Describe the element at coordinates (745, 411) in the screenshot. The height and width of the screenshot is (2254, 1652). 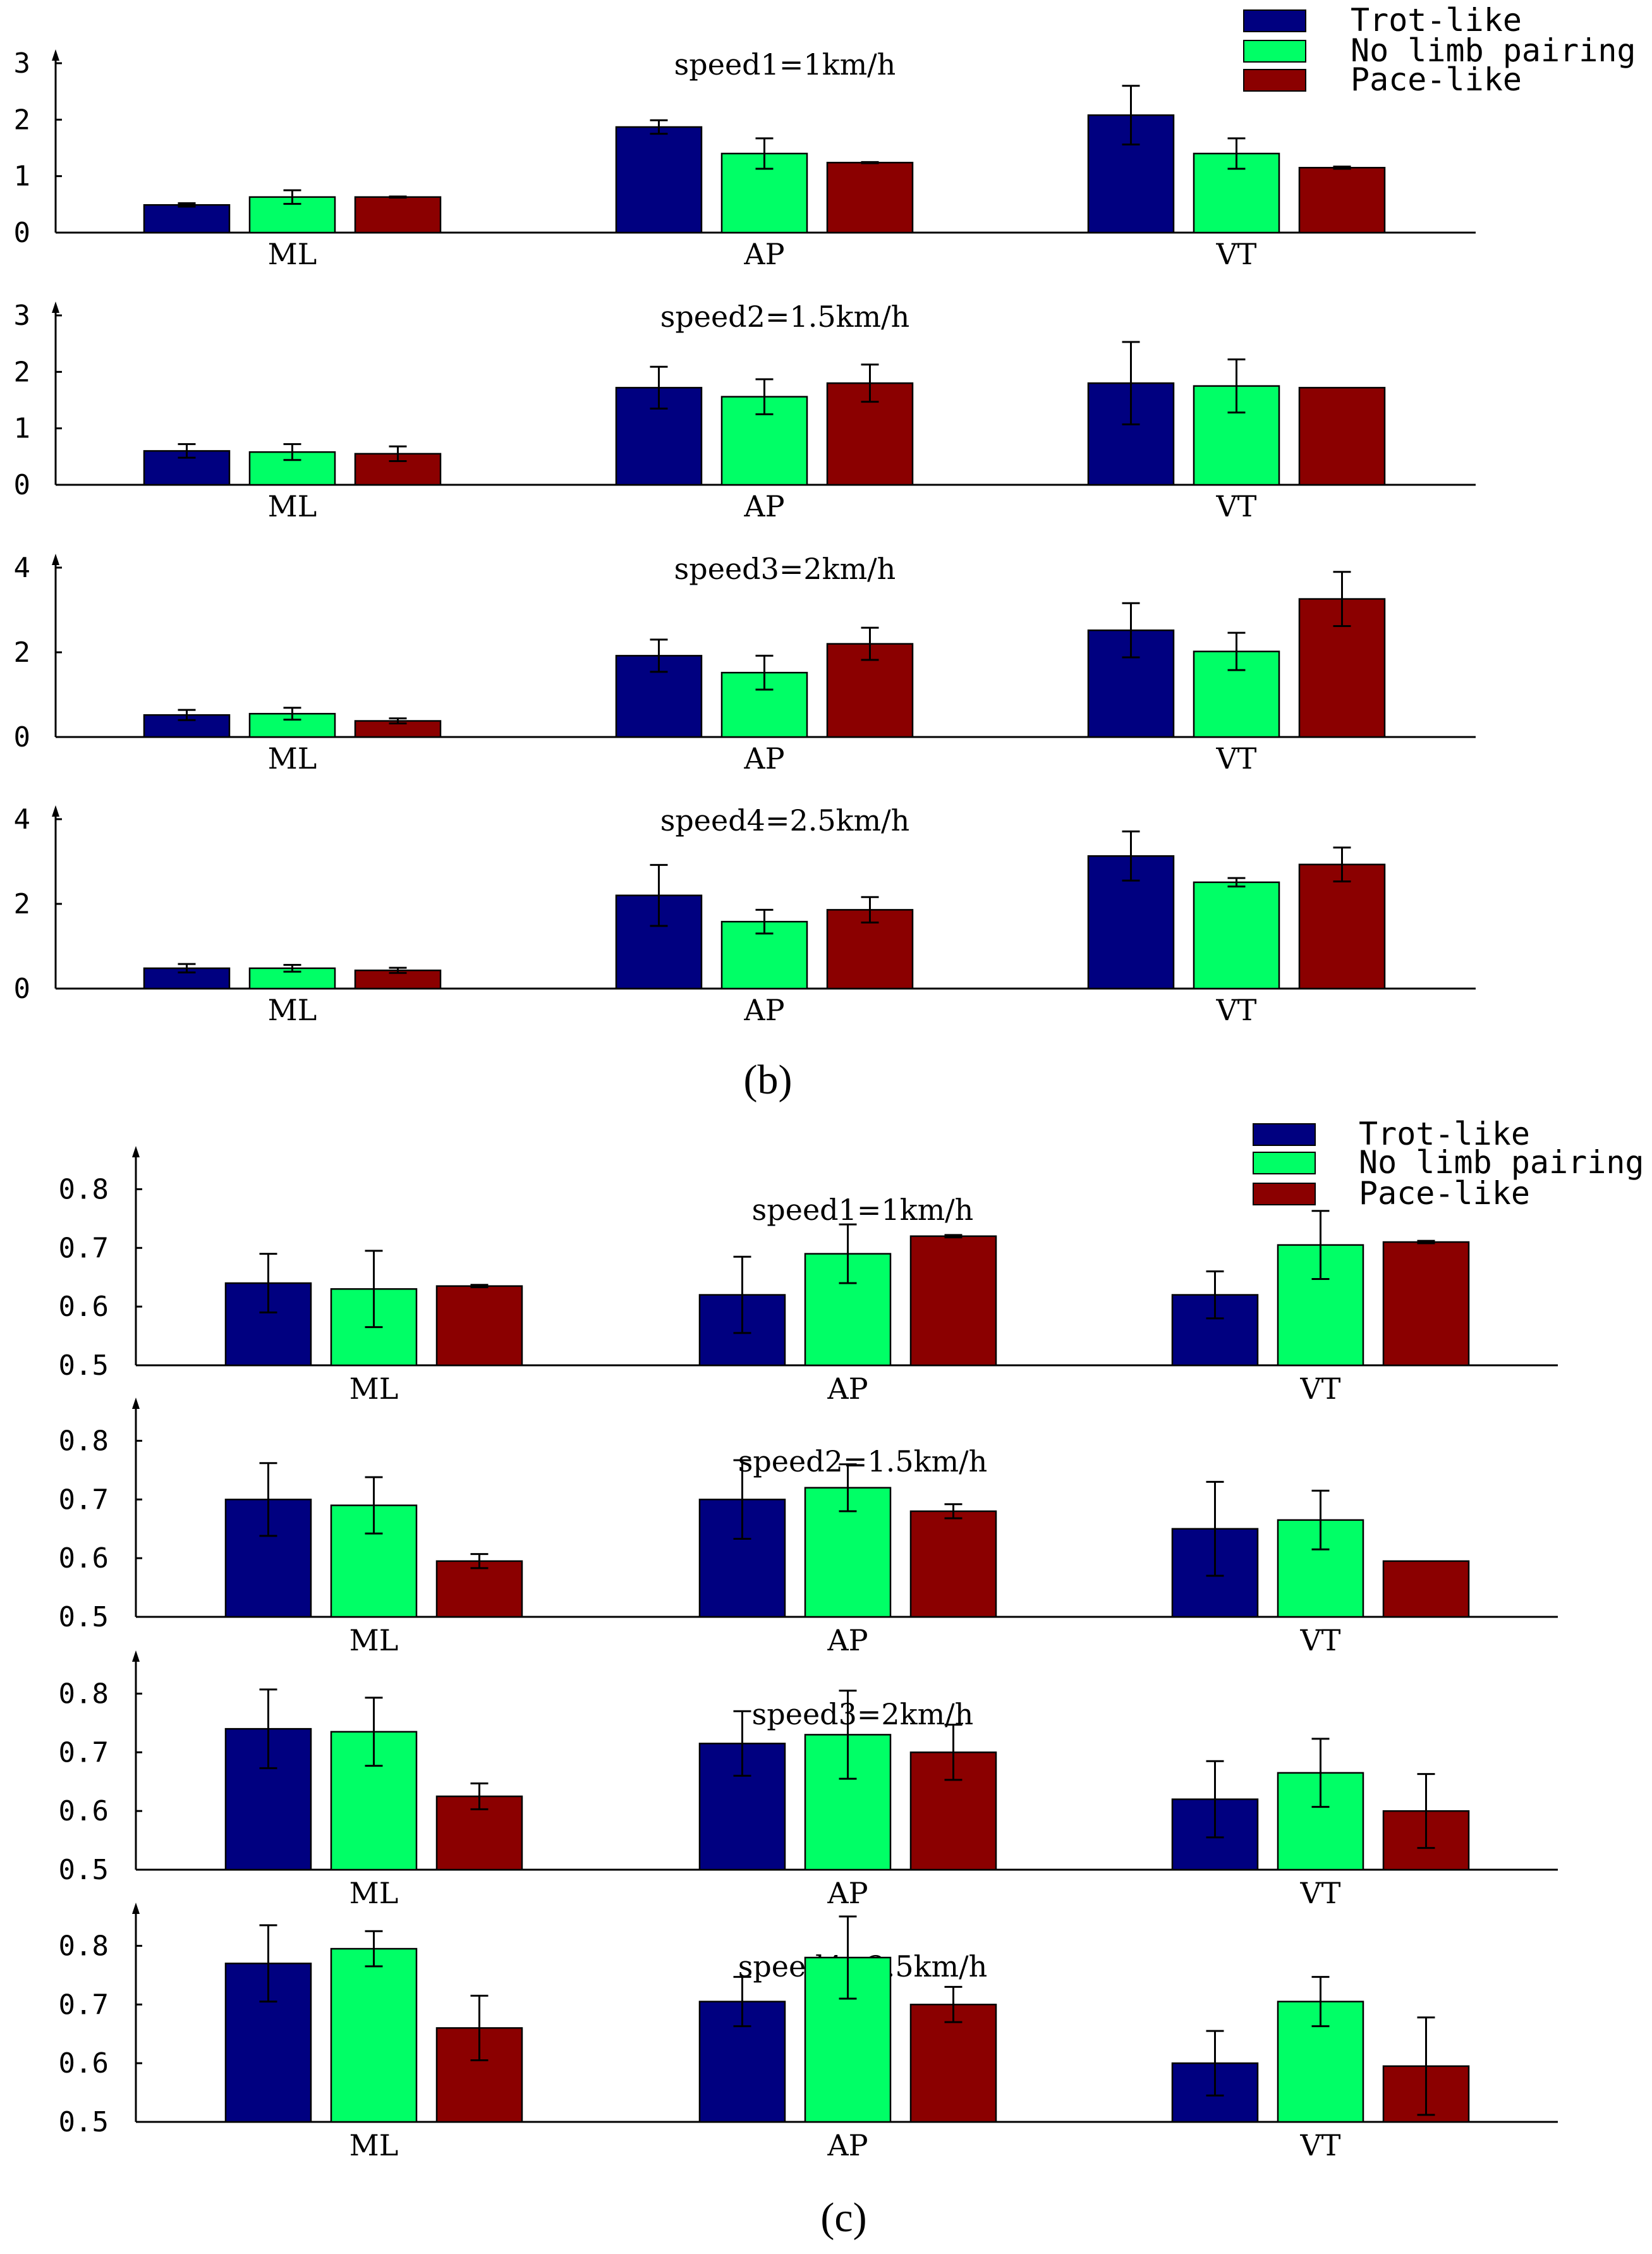
I see `subplot-2: 0 1 2 3 speed2=1.5km/h ML AP VT` at that location.